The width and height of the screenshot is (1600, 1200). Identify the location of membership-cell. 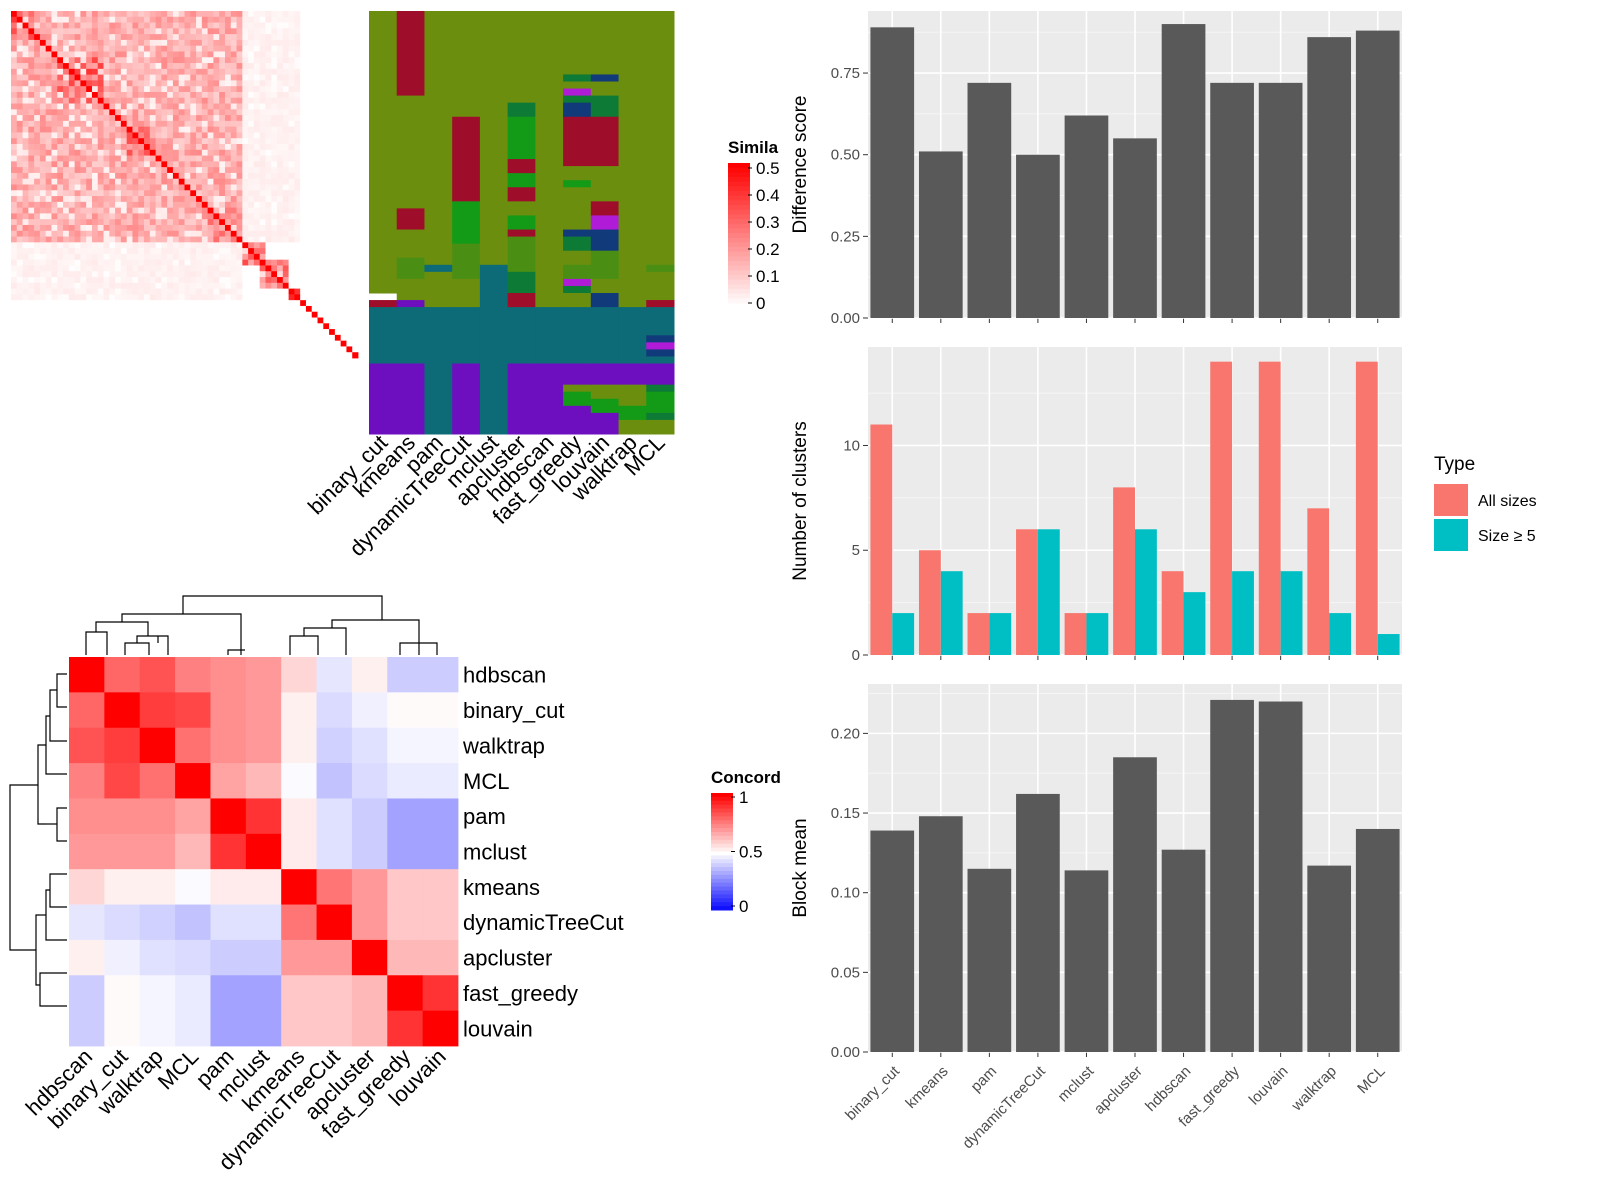
(605, 392).